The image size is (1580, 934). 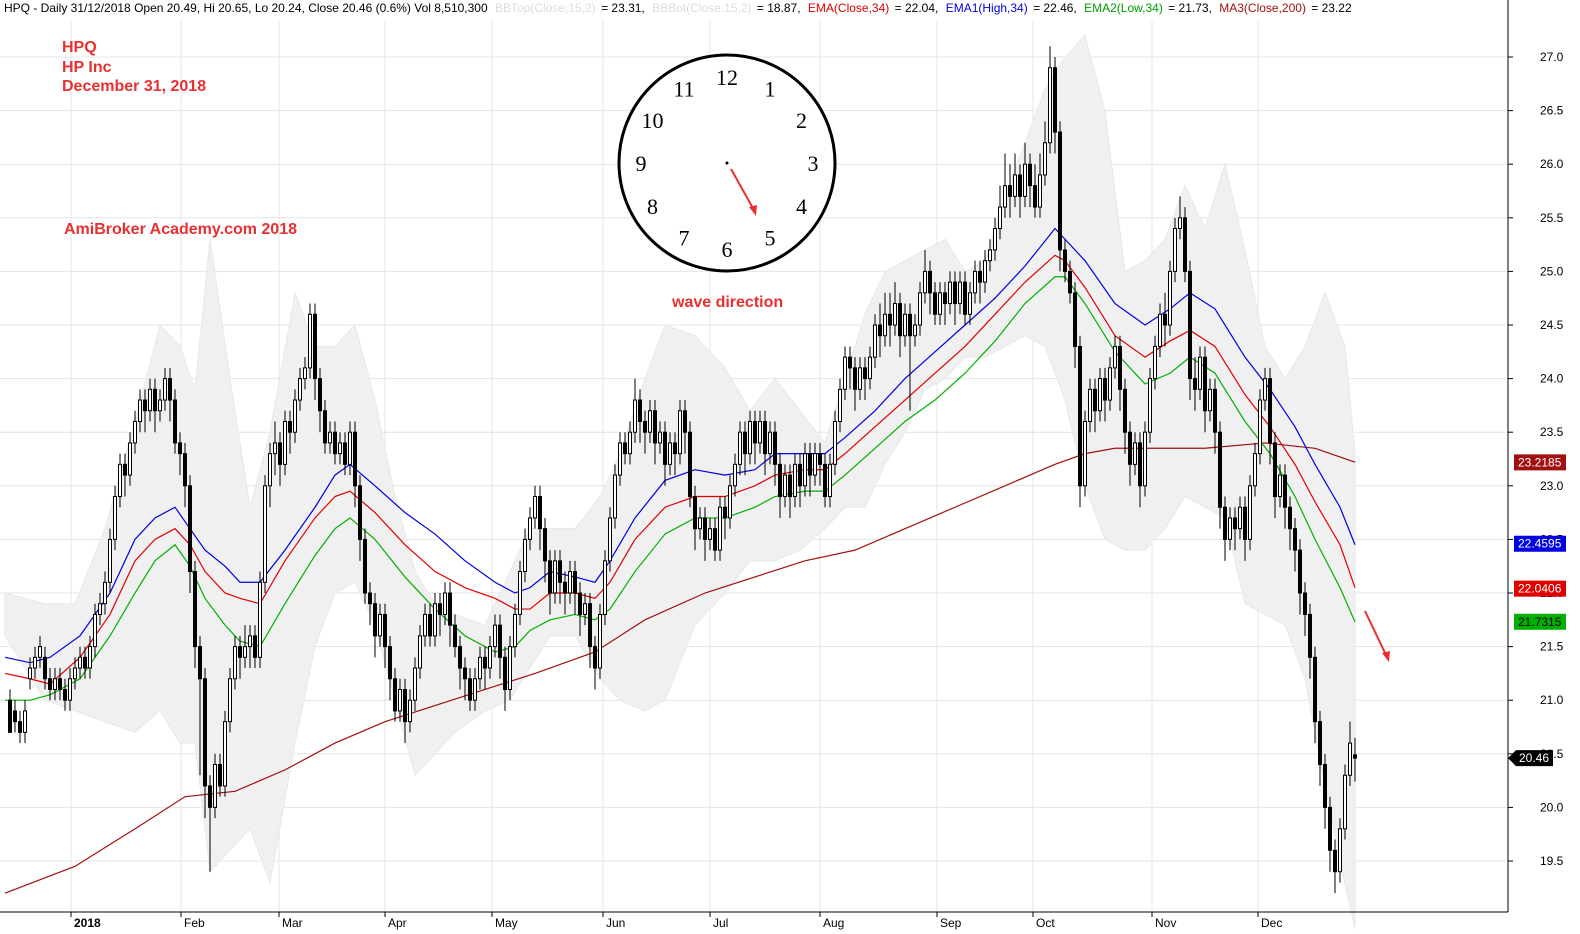 What do you see at coordinates (1190, 8) in the screenshot?
I see `header-ema2-value: = 21.73,` at bounding box center [1190, 8].